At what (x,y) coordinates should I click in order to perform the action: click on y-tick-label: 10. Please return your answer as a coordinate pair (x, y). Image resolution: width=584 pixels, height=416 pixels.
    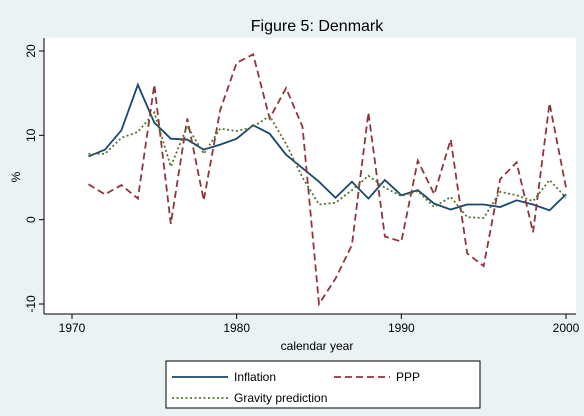
    Looking at the image, I should click on (31, 135).